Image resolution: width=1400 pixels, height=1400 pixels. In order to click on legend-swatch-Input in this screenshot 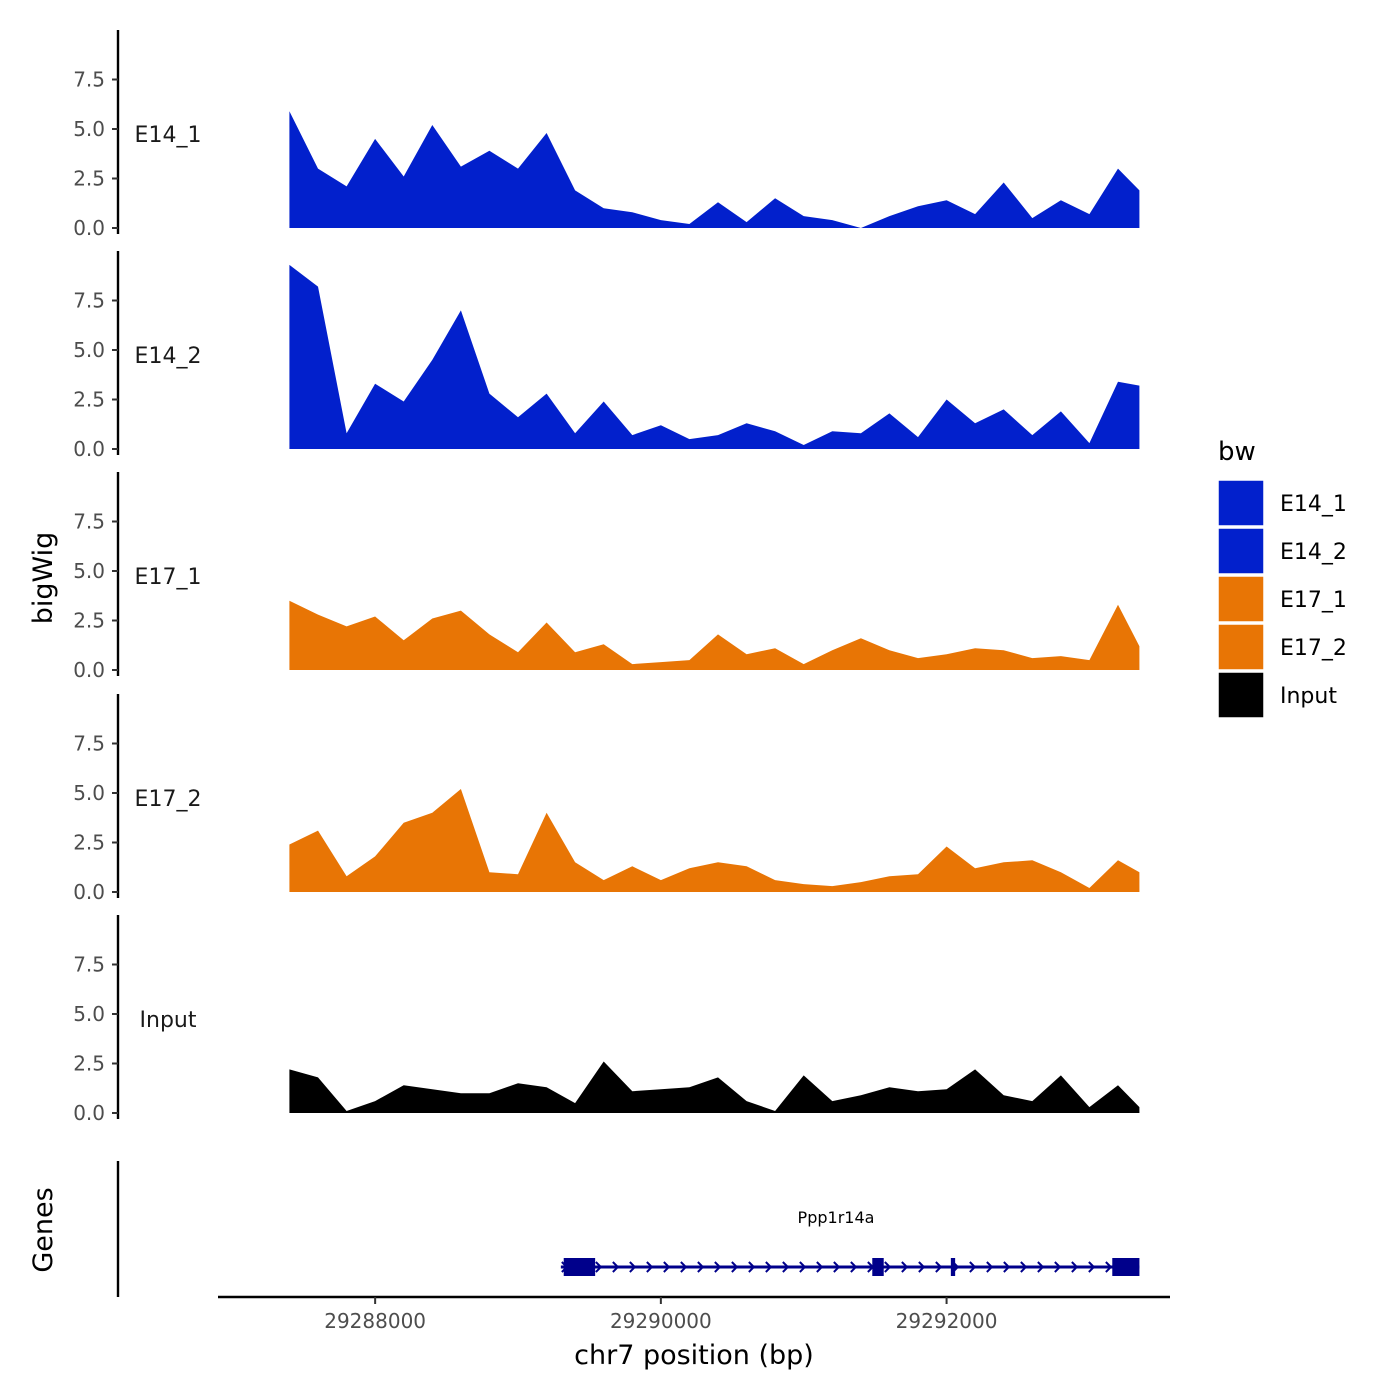, I will do `click(1241, 695)`.